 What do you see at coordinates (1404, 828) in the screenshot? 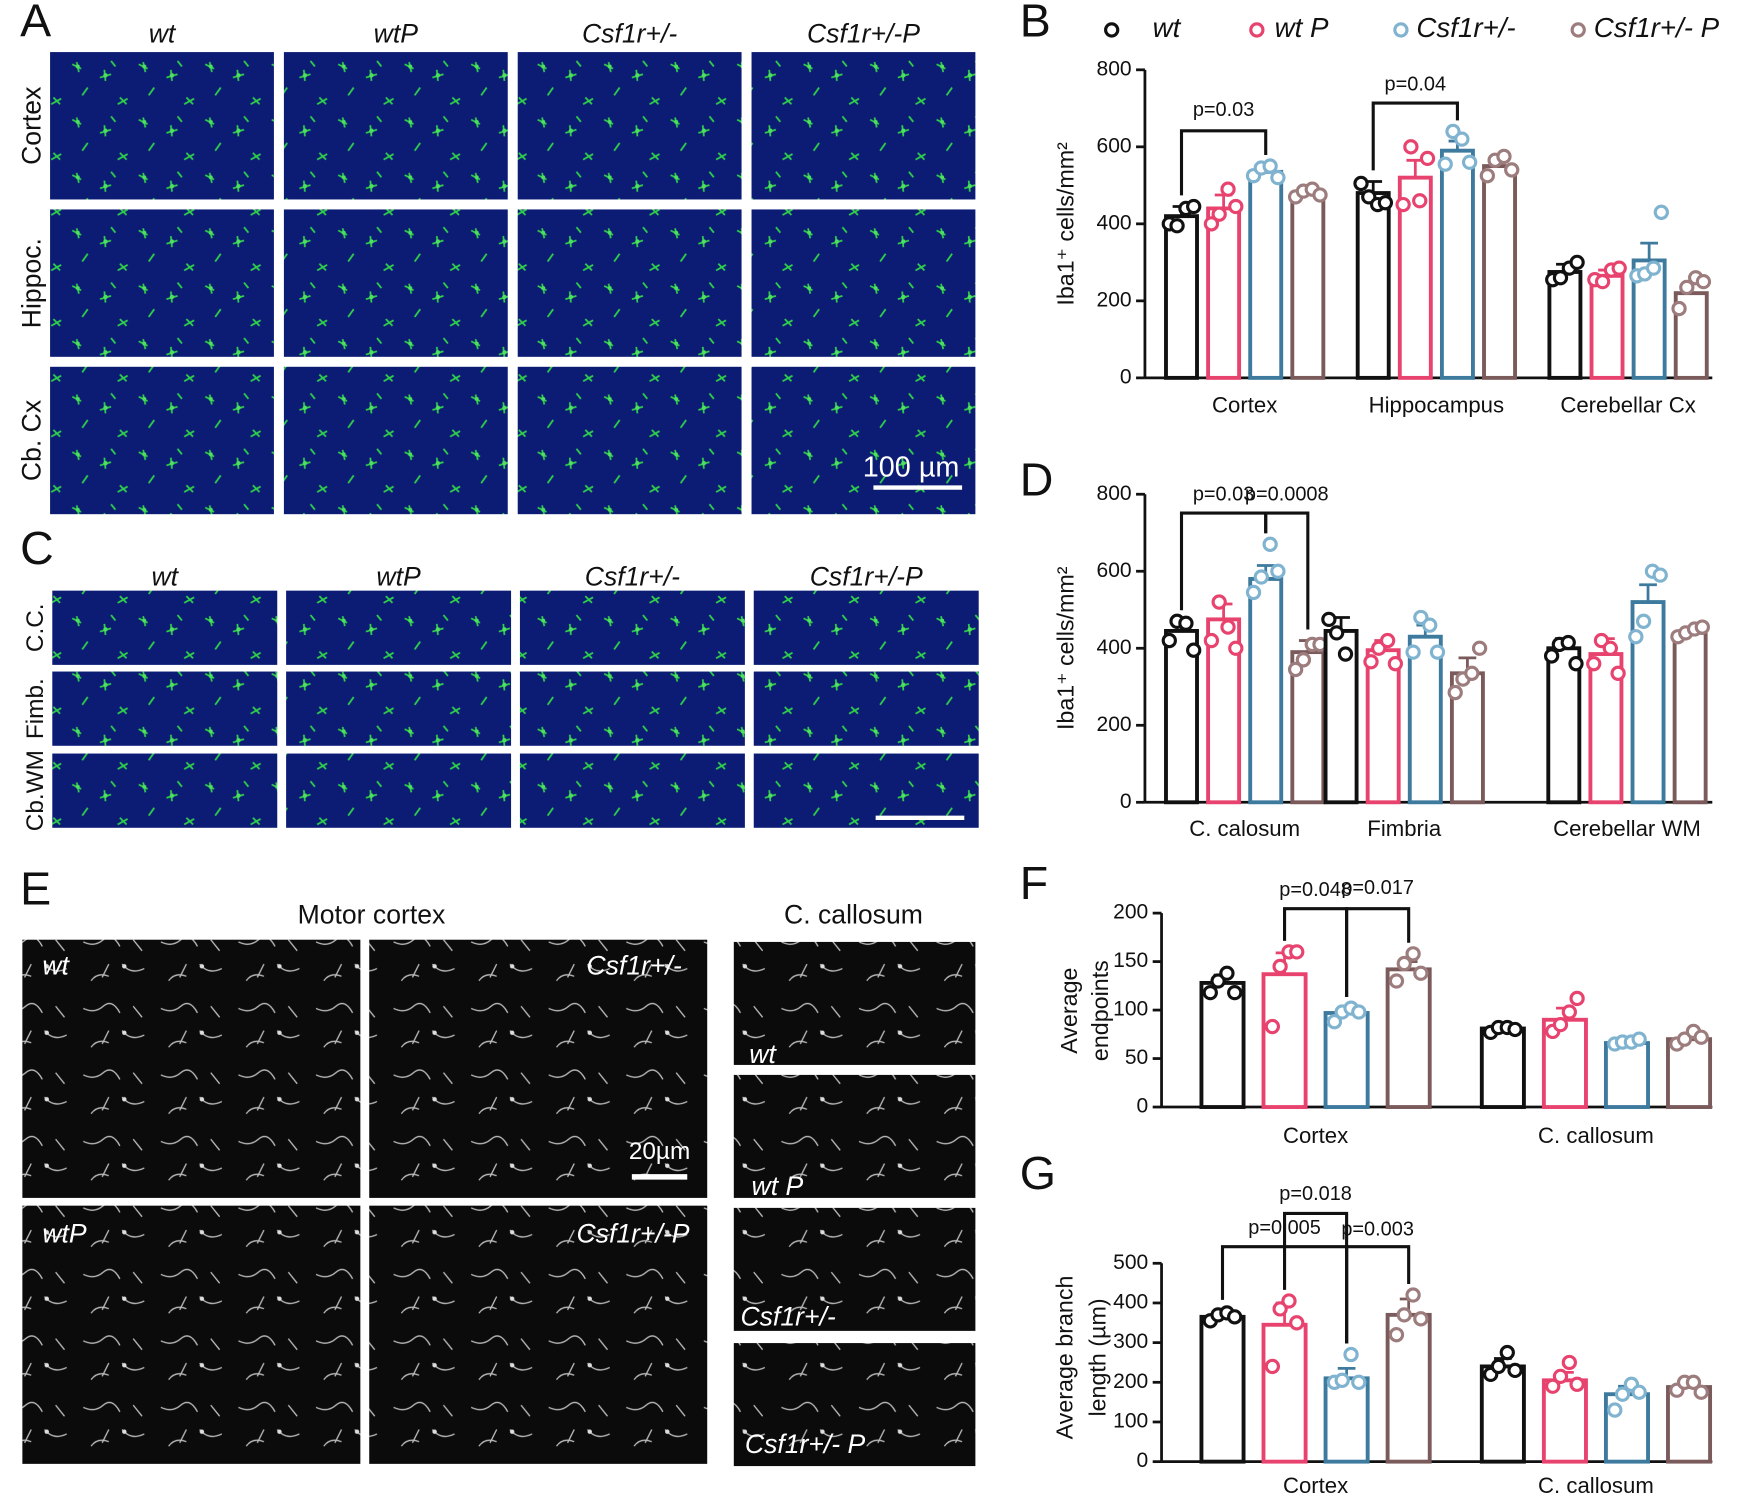
I see `x-tick-label: Fimbria` at bounding box center [1404, 828].